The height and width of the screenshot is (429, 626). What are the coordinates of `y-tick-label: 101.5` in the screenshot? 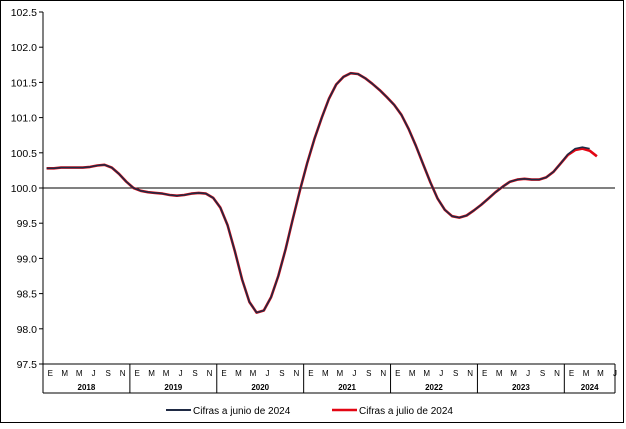 It's located at (24, 83).